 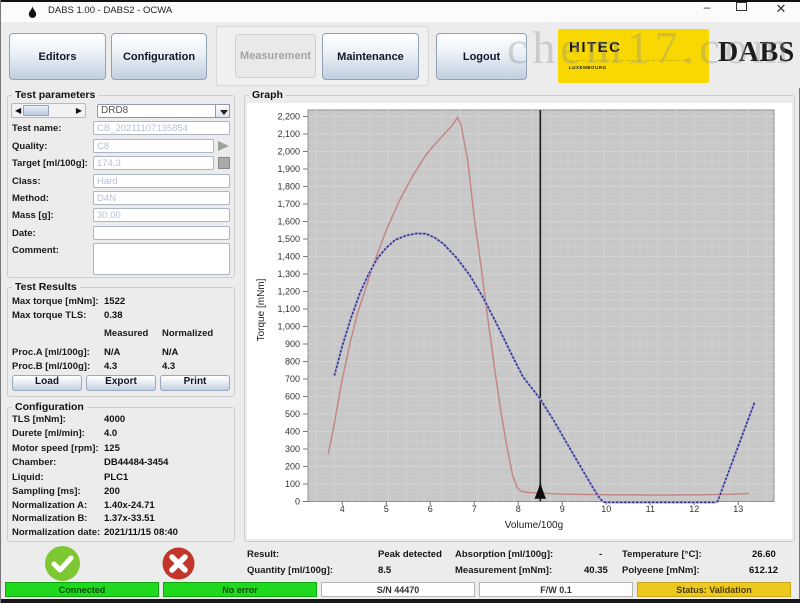 I want to click on svg-text: 1,500, so click(x=288, y=239).